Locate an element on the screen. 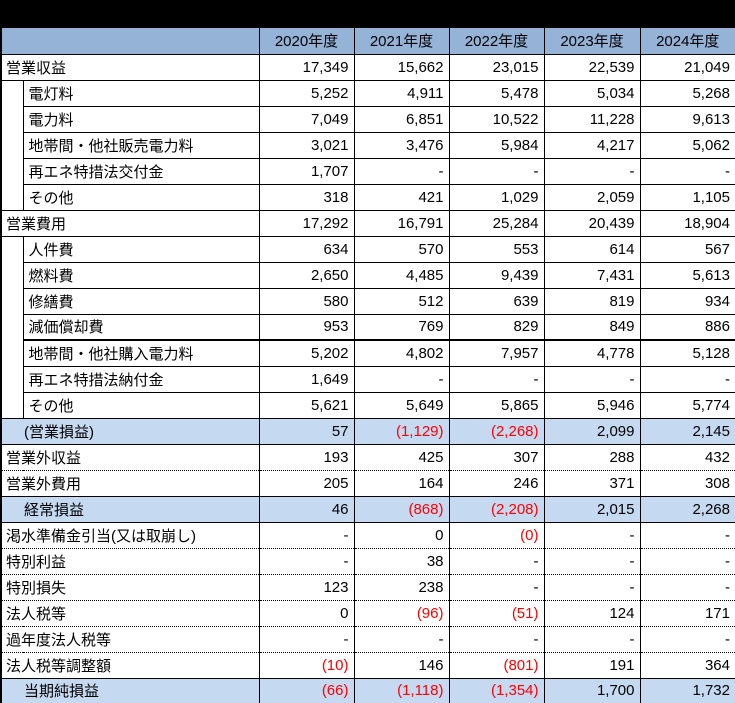  table-row: 電力料 7,049 6,851 10,522 11,228 9,613 is located at coordinates (368, 119).